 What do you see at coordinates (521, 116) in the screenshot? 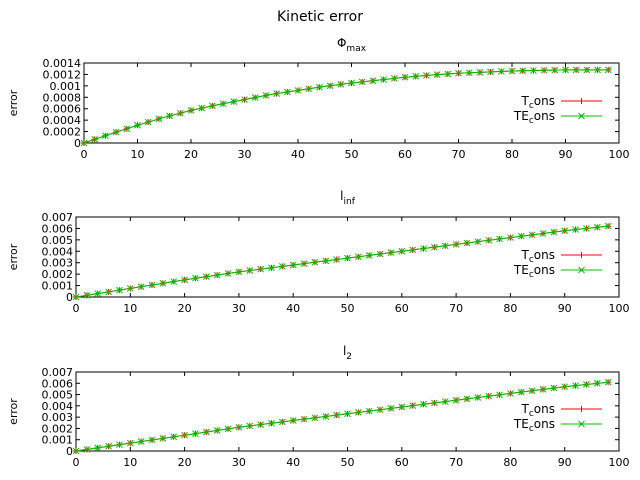
I see `legend-label-main: TE` at bounding box center [521, 116].